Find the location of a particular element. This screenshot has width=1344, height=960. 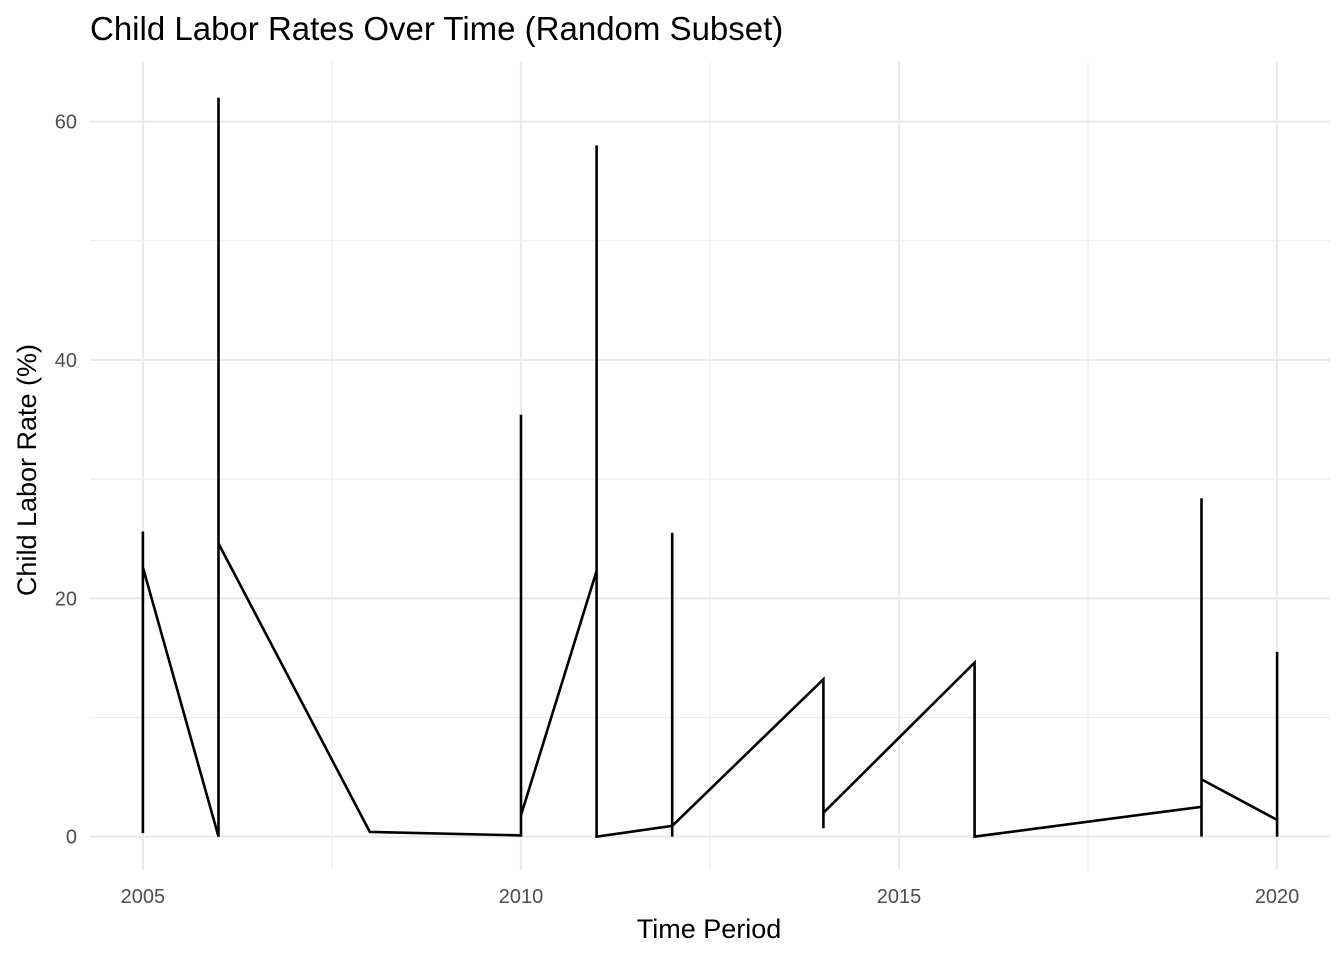

y-axis-ticks: 0 20 40 60 is located at coordinates (66, 480).